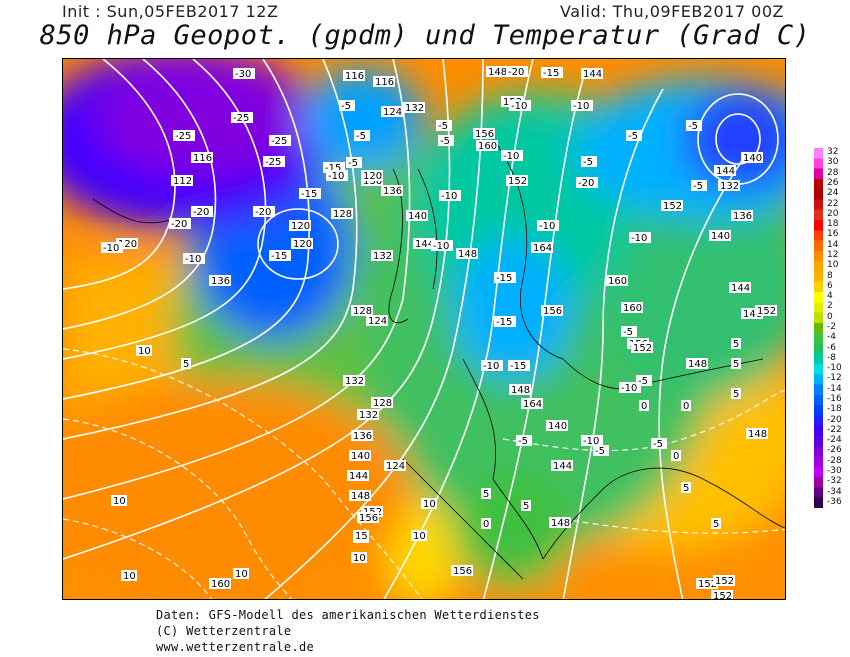 The height and width of the screenshot is (657, 850). I want to click on legend-value: 24, so click(833, 193).